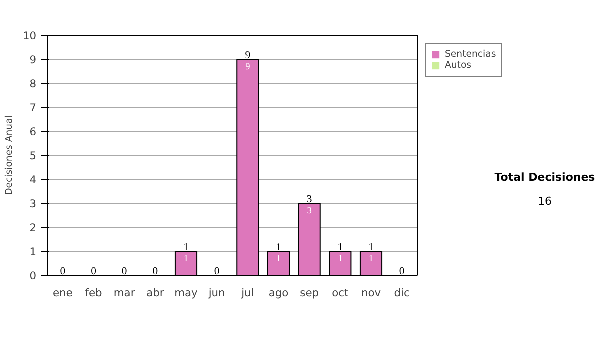 The image size is (600, 340). I want to click on y-tick-label: 5, so click(33, 156).